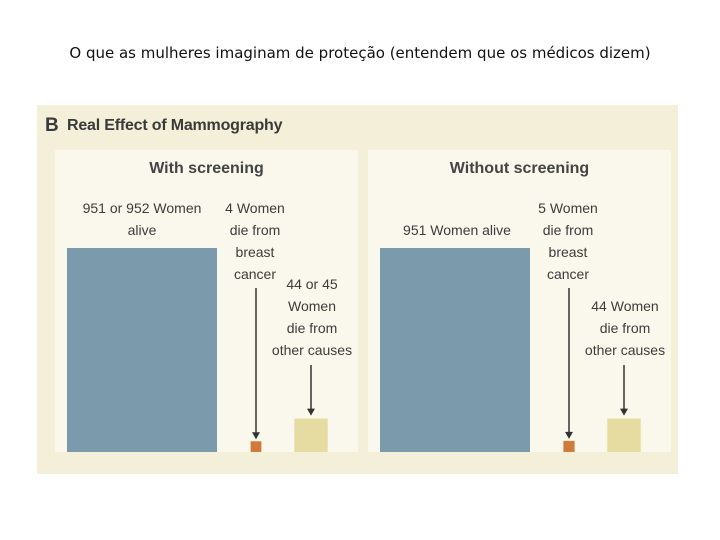 The height and width of the screenshot is (540, 720). I want to click on other-causes-label-line: Women, so click(312, 306).